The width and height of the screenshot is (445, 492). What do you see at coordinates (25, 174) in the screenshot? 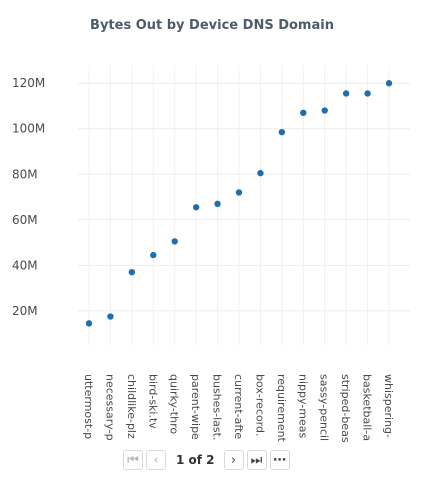
I see `y-tick-label: 80M` at bounding box center [25, 174].